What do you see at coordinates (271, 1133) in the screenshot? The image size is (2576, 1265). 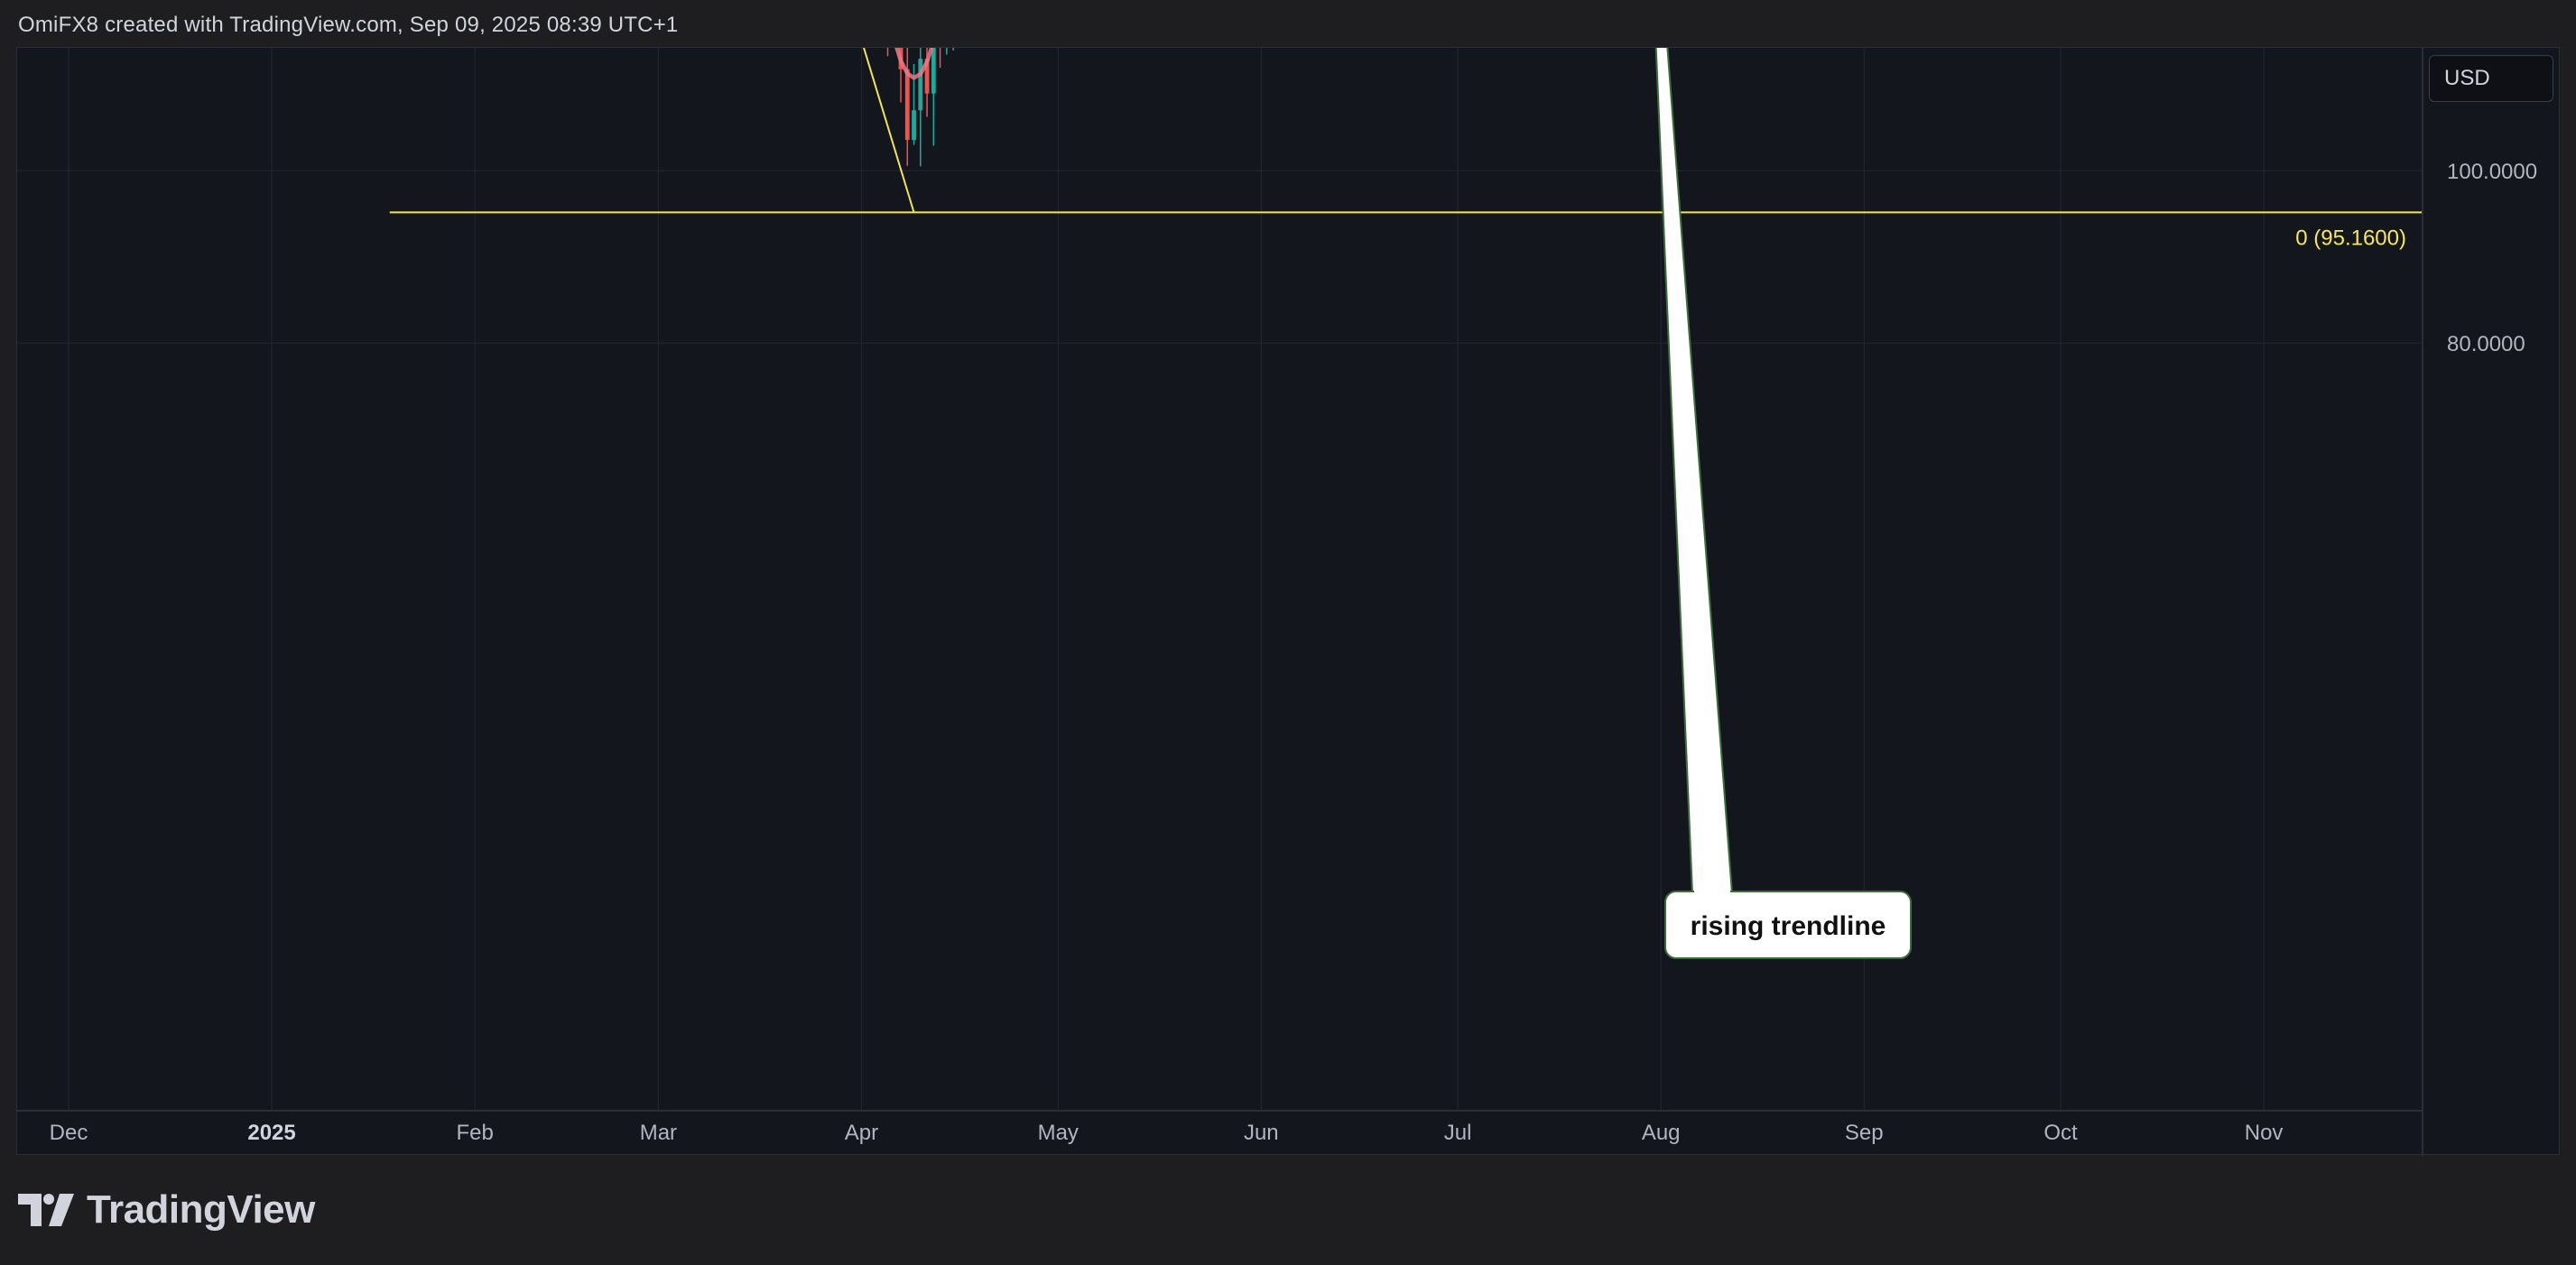 I see `x-tick-label: 2025` at bounding box center [271, 1133].